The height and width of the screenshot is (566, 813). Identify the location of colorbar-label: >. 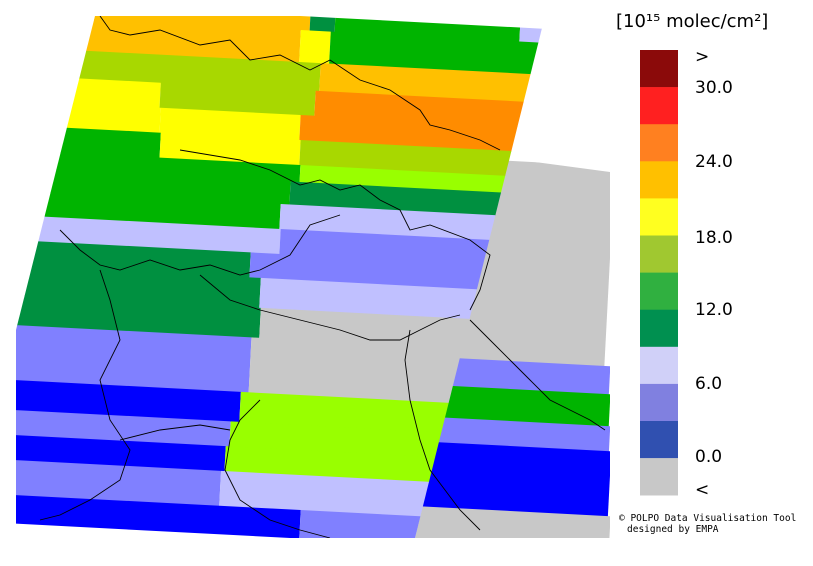
(702, 57).